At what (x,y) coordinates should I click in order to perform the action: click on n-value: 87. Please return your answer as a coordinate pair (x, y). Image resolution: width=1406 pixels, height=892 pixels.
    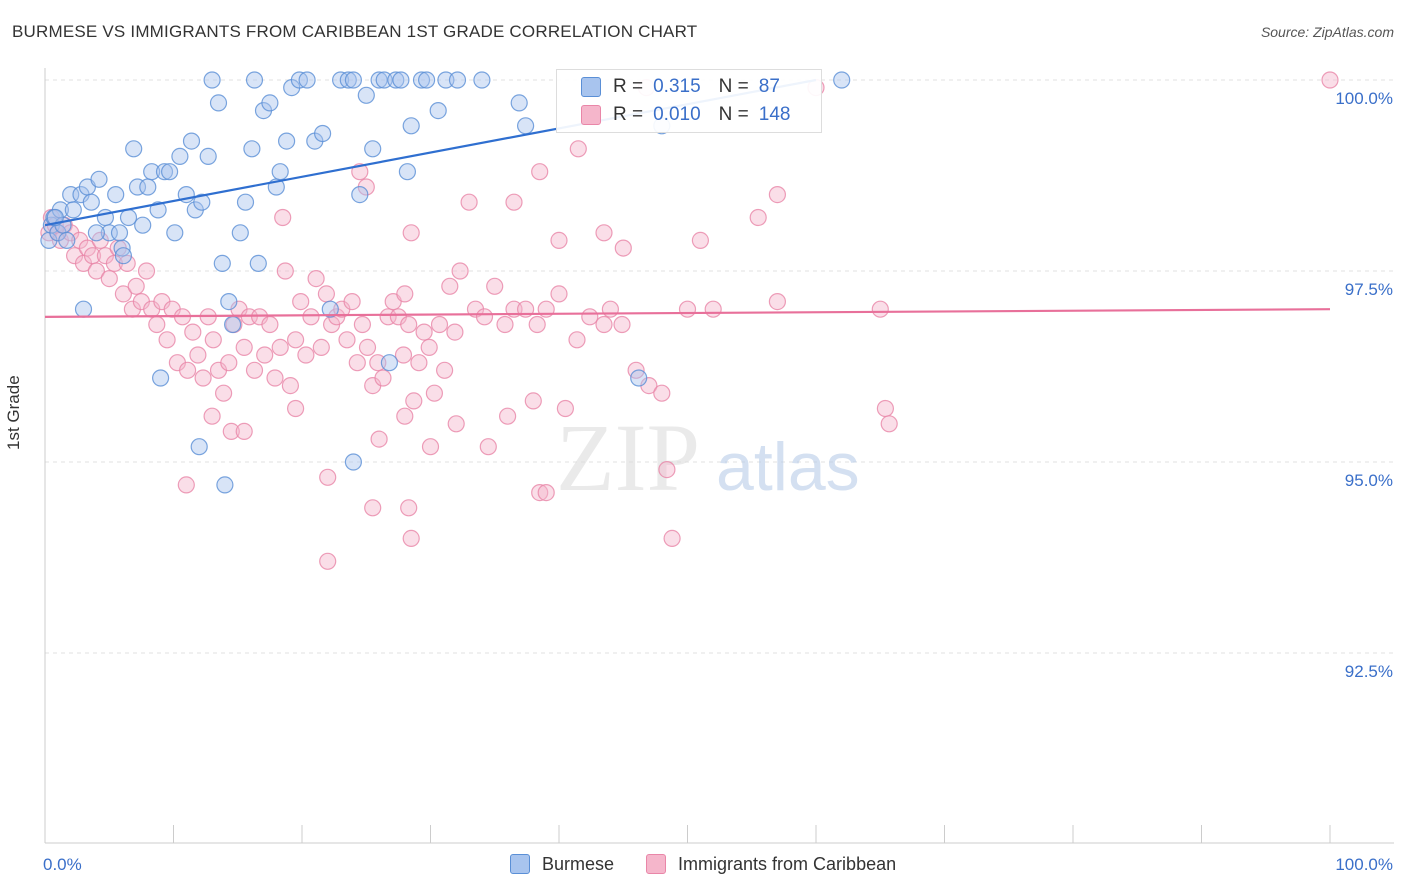
    Looking at the image, I should click on (769, 86).